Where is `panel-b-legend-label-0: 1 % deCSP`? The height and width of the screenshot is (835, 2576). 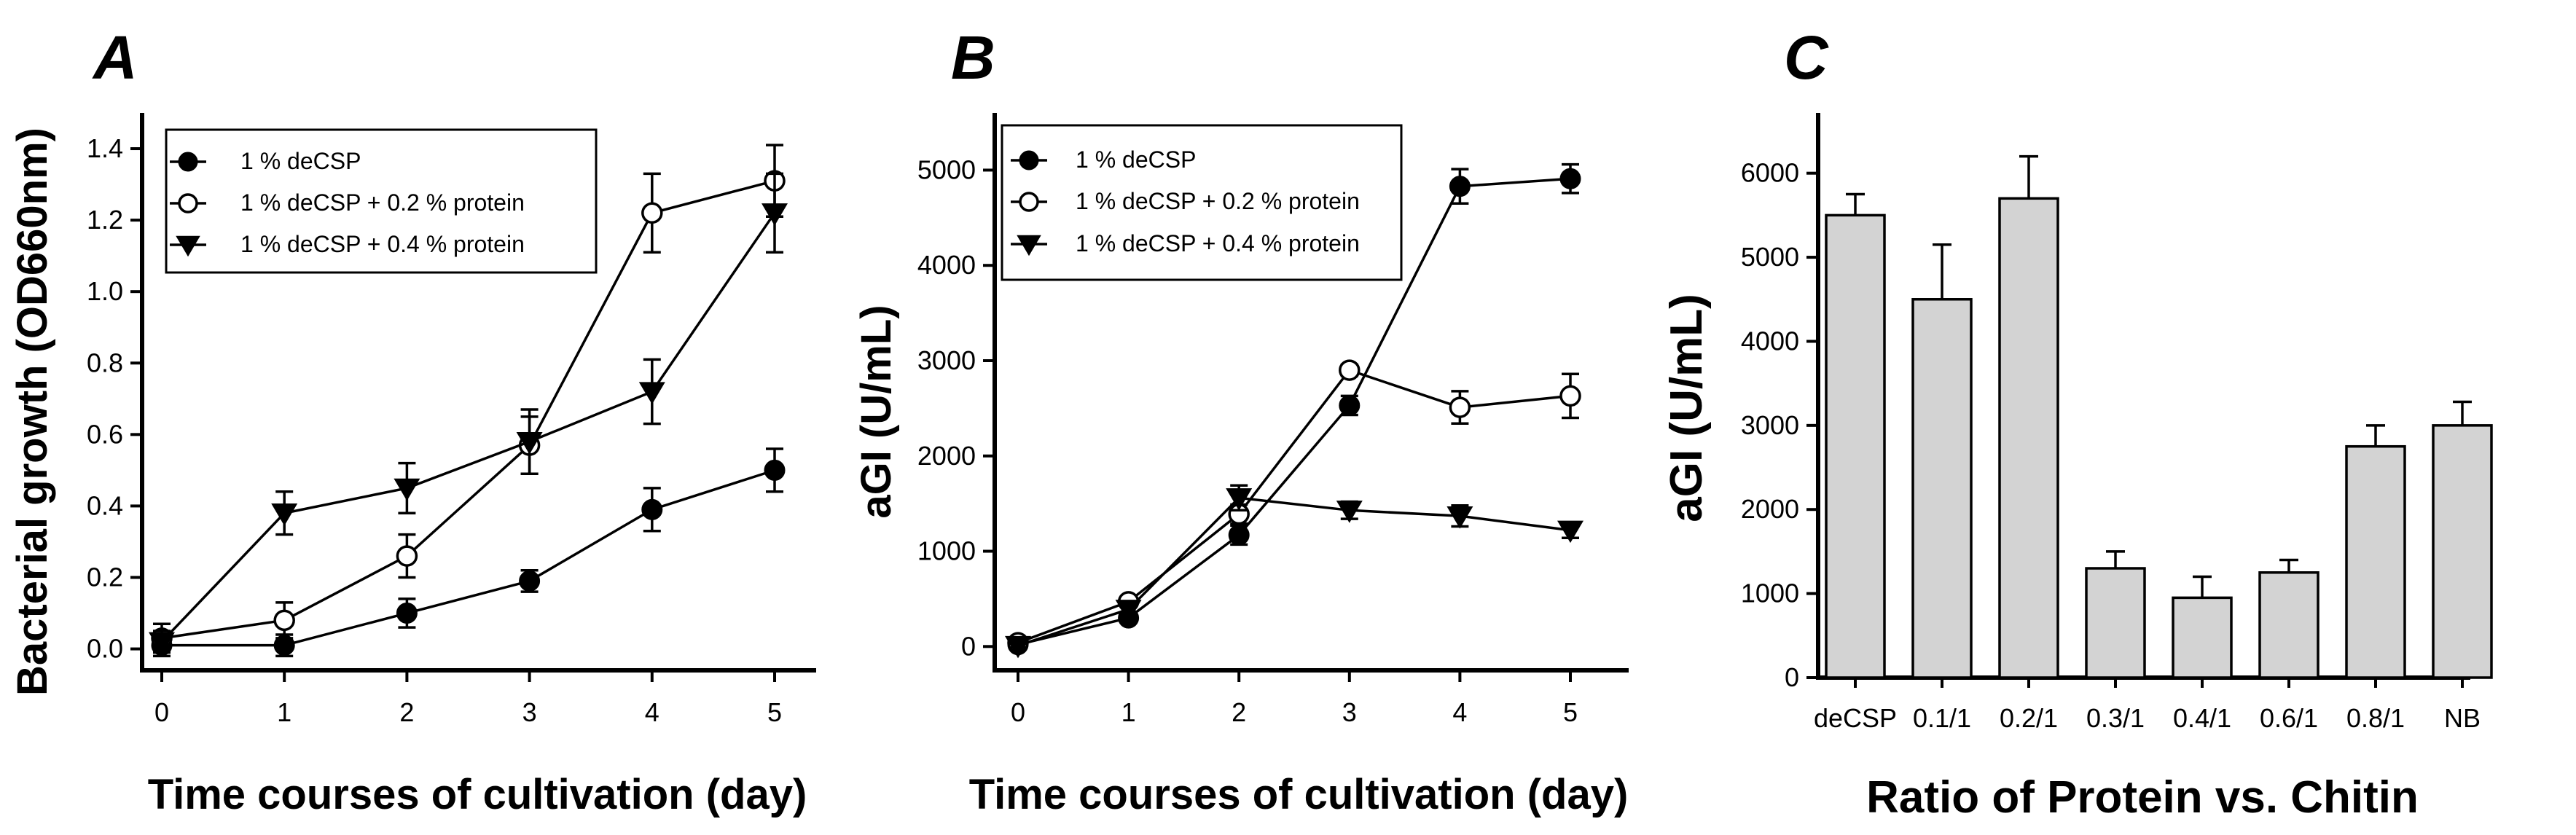 panel-b-legend-label-0: 1 % deCSP is located at coordinates (1136, 159).